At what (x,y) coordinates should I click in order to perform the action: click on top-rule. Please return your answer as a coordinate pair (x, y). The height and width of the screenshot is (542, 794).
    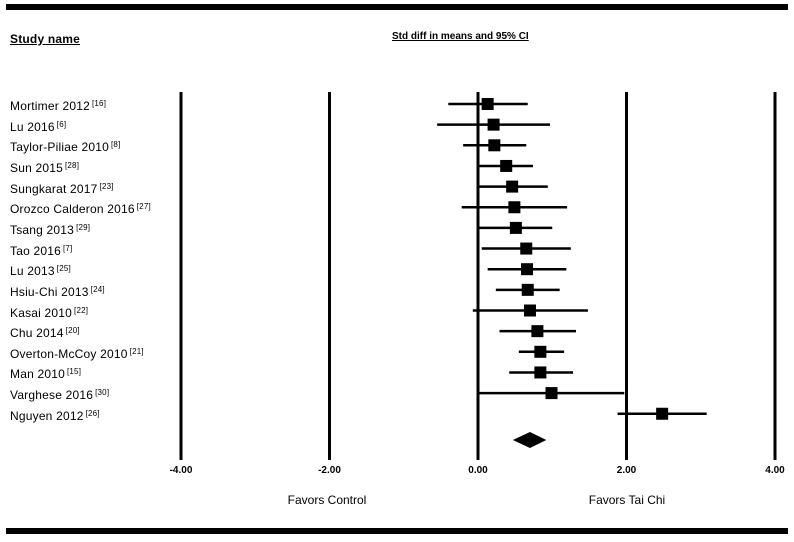
    Looking at the image, I should click on (397, 7).